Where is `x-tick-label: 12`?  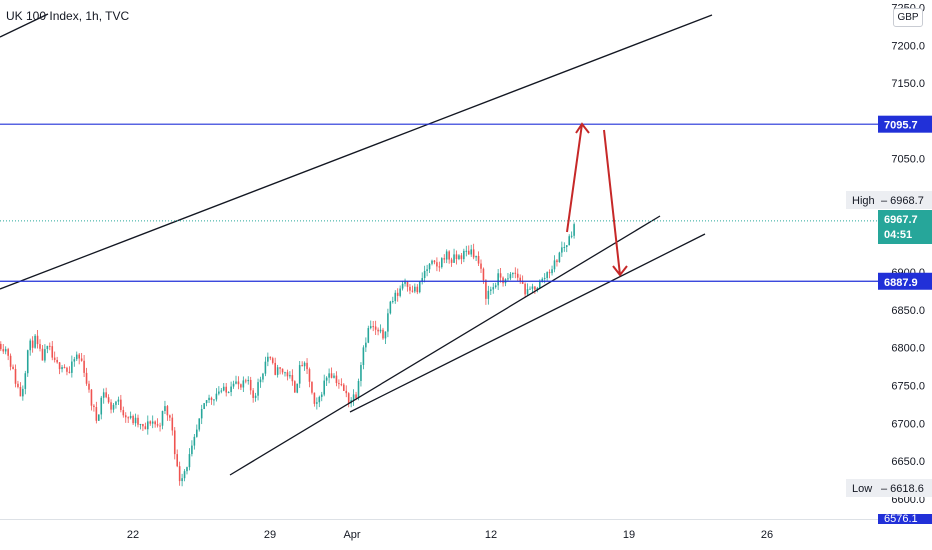
x-tick-label: 12 is located at coordinates (491, 535).